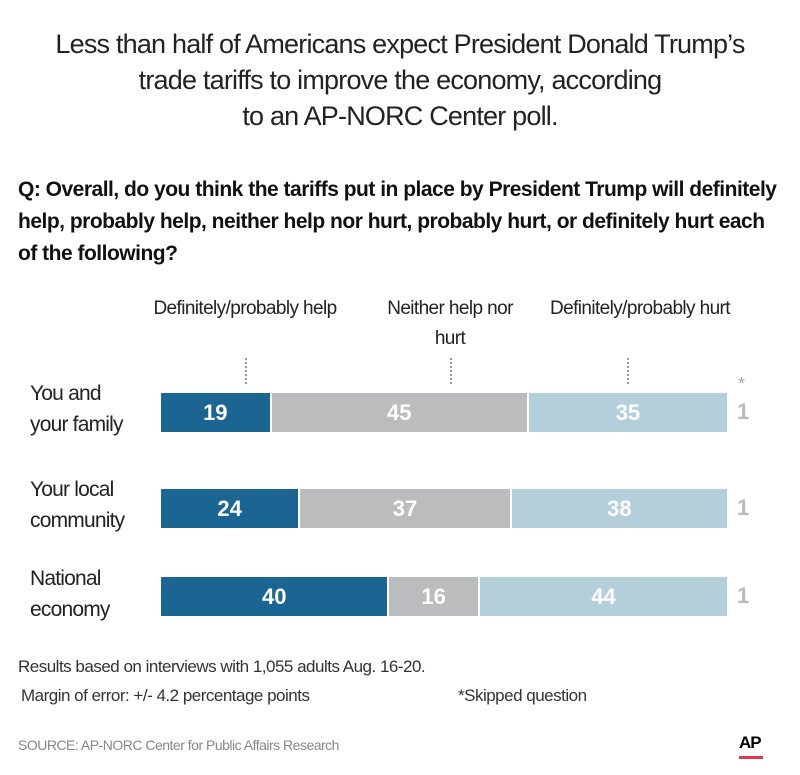 The image size is (800, 775). What do you see at coordinates (65, 578) in the screenshot?
I see `row-label-line: National` at bounding box center [65, 578].